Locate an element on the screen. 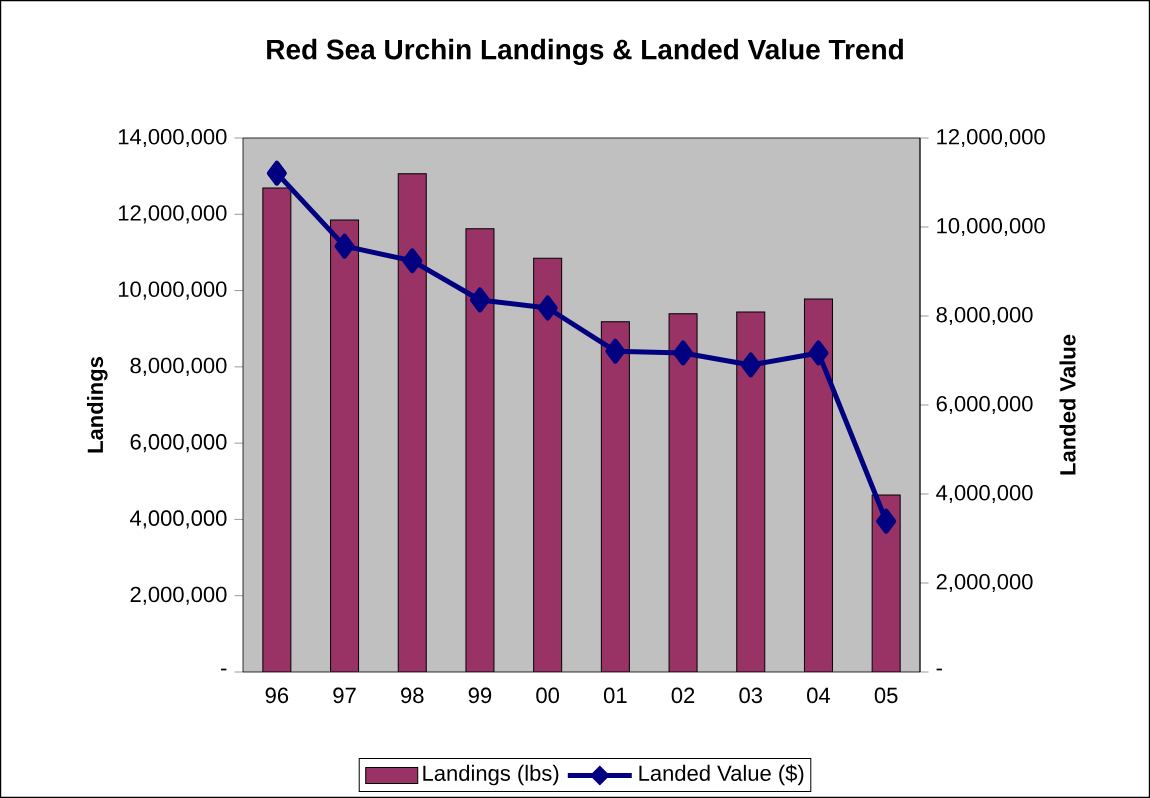 The height and width of the screenshot is (798, 1150). y-tick-label: - is located at coordinates (224, 669).